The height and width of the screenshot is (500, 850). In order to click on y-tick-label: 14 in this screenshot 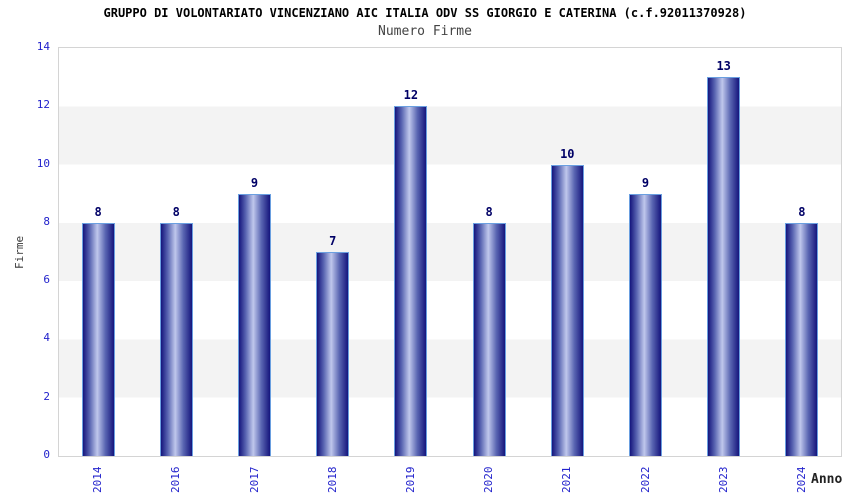, I will do `click(43, 46)`.